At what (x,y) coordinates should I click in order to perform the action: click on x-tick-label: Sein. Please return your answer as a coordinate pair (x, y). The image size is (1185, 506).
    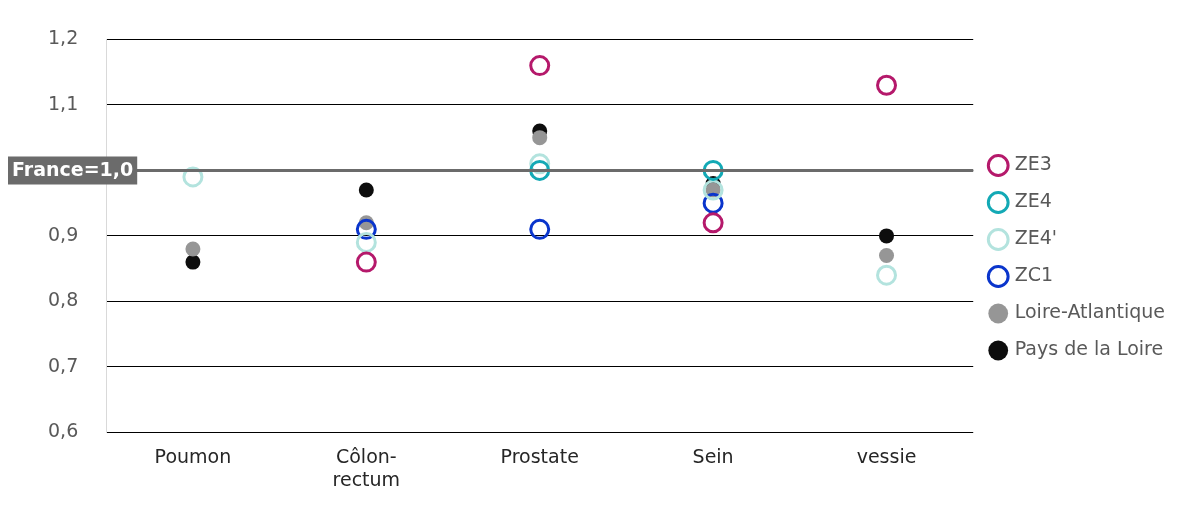
    Looking at the image, I should click on (713, 455).